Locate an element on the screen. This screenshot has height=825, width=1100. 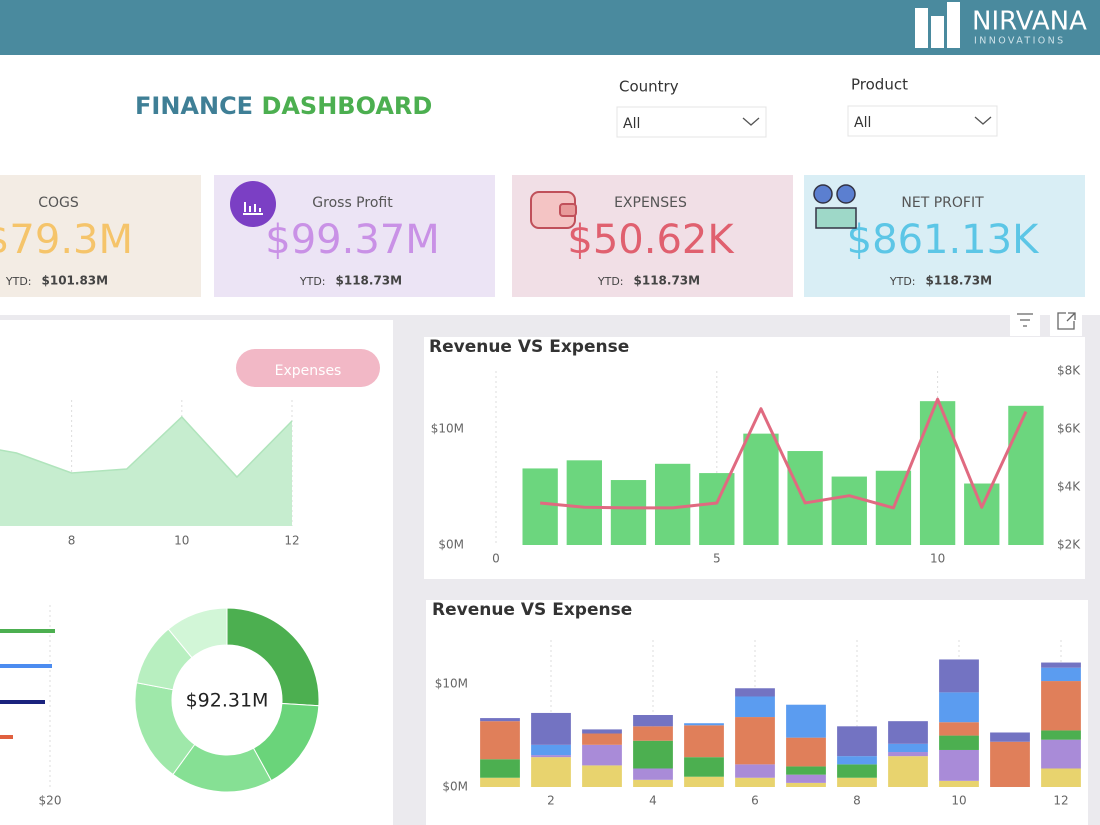
filter-label: Country is located at coordinates (649, 87).